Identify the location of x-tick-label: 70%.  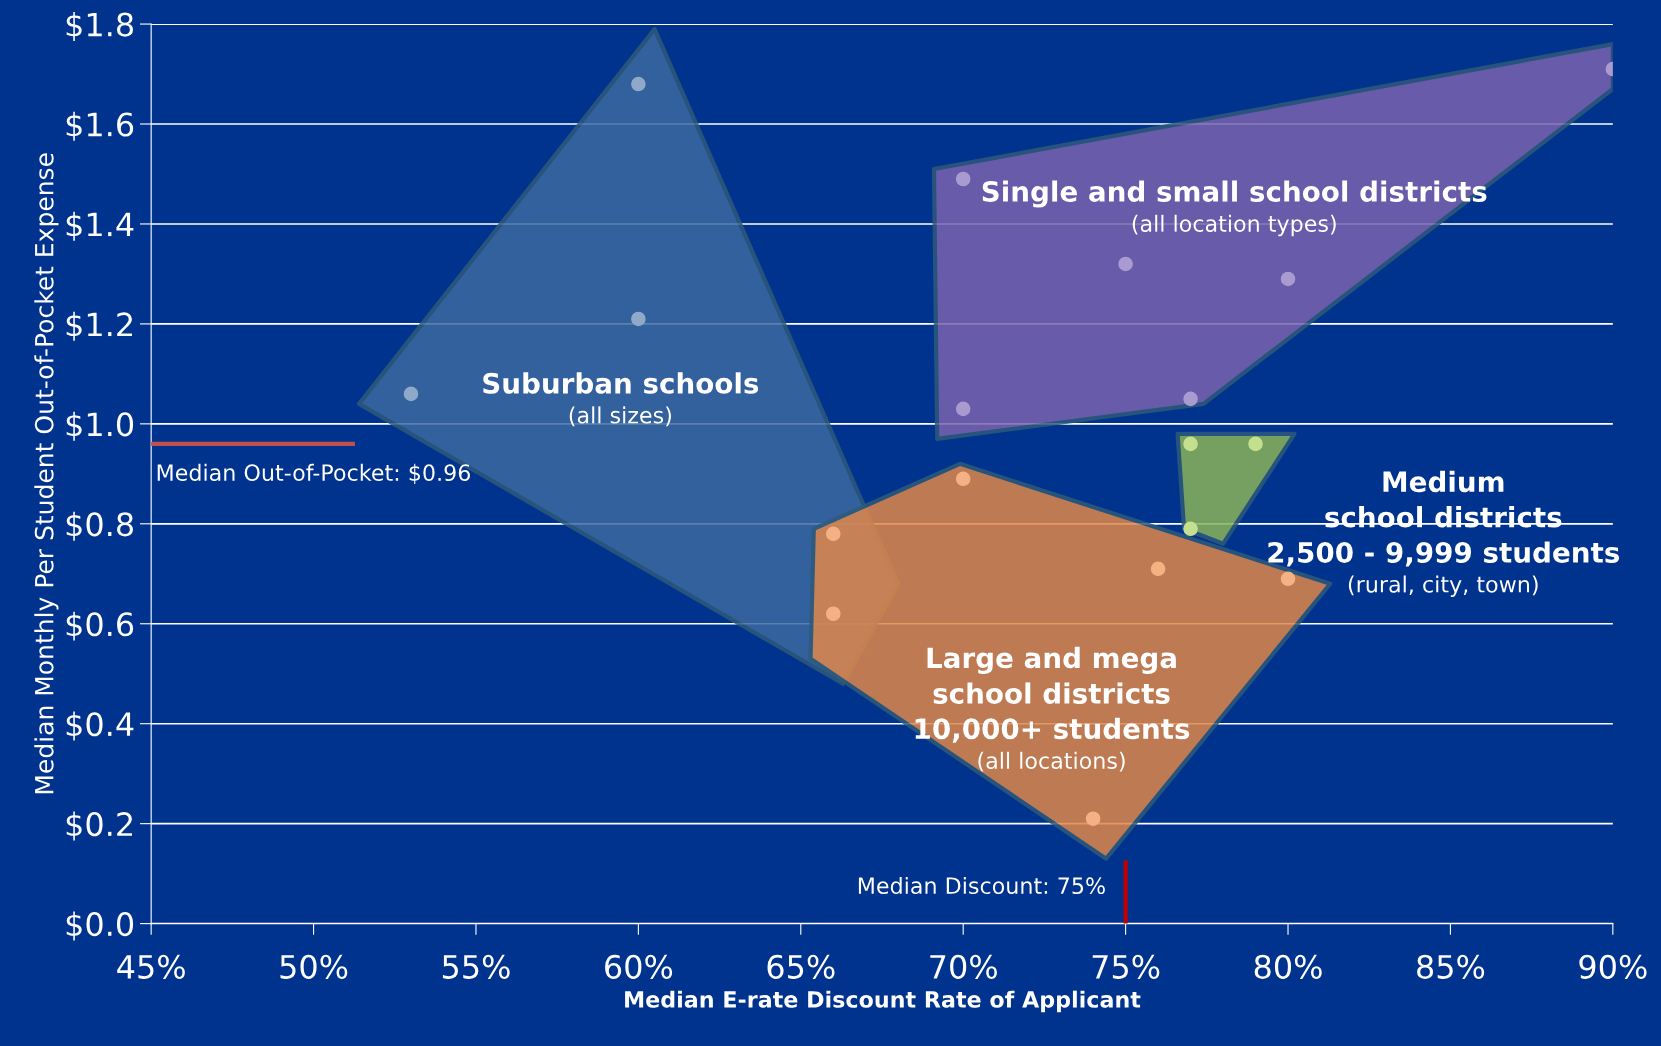
(963, 966).